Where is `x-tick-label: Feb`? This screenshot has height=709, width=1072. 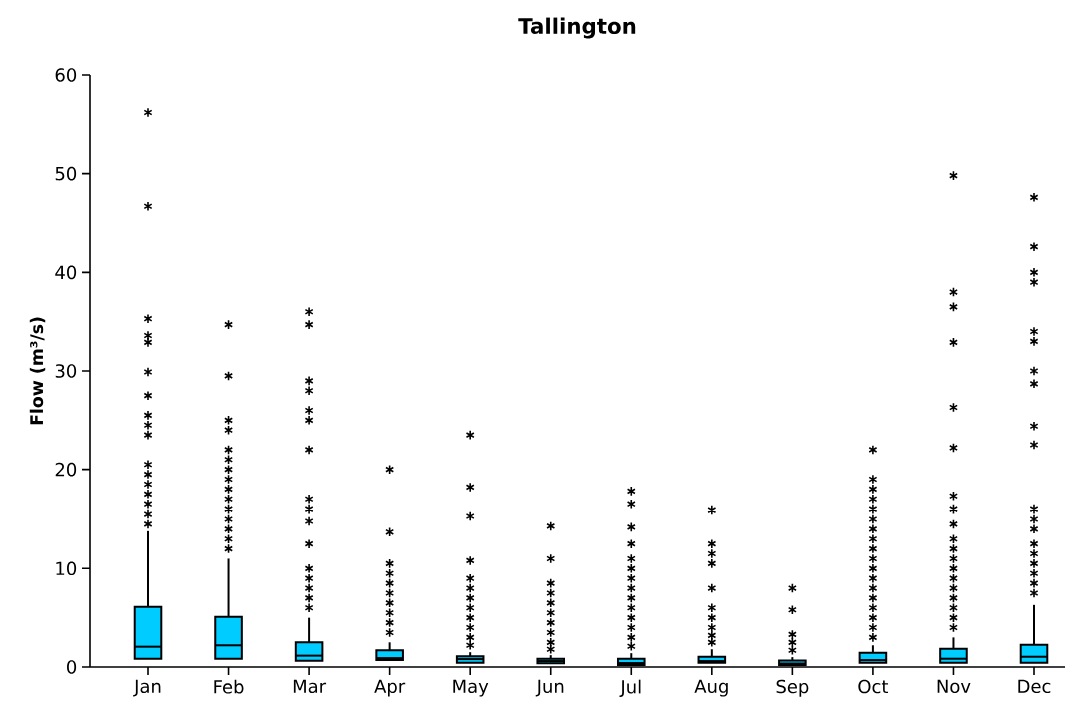 x-tick-label: Feb is located at coordinates (229, 686).